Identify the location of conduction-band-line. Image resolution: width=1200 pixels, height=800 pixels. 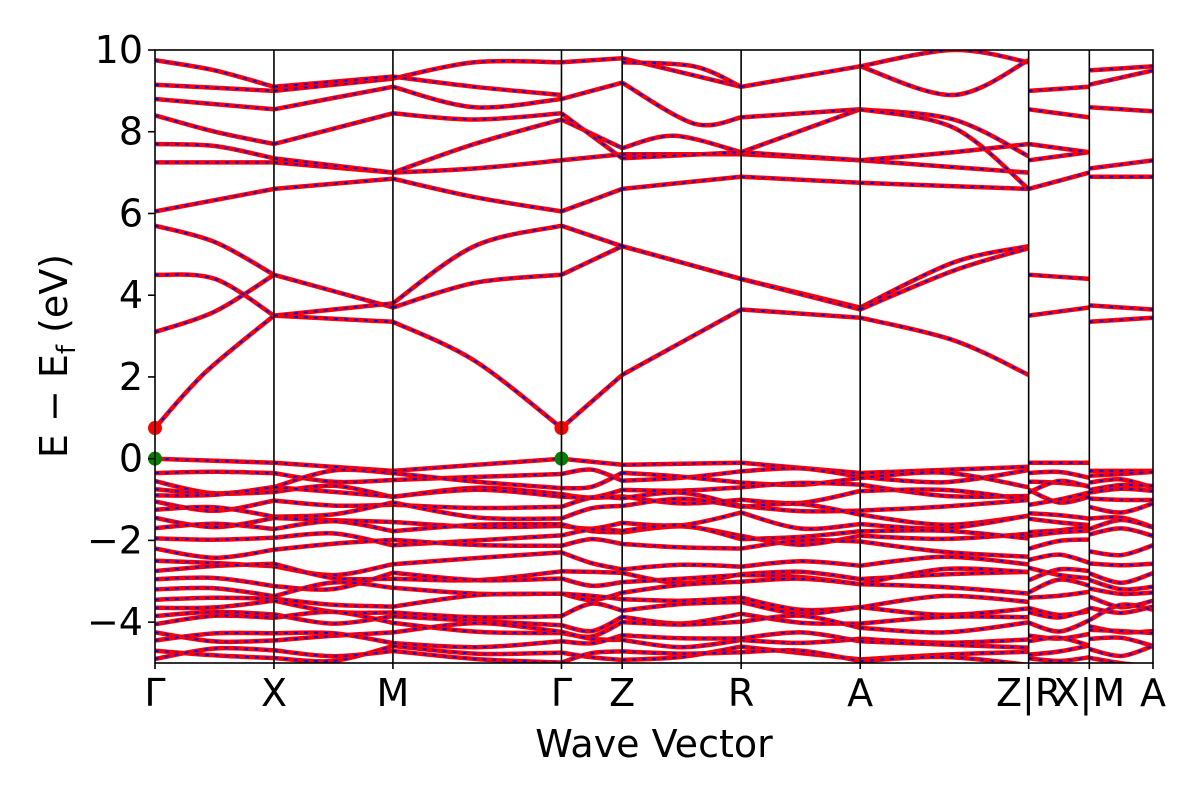
(215, 371).